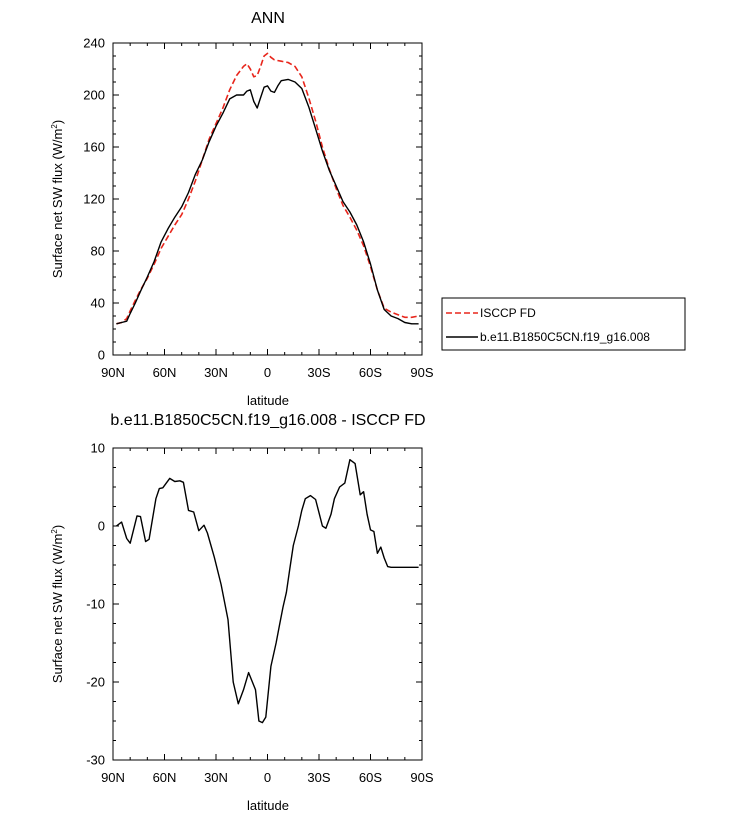  I want to click on top-y-tick-label: 200, so click(94, 95).